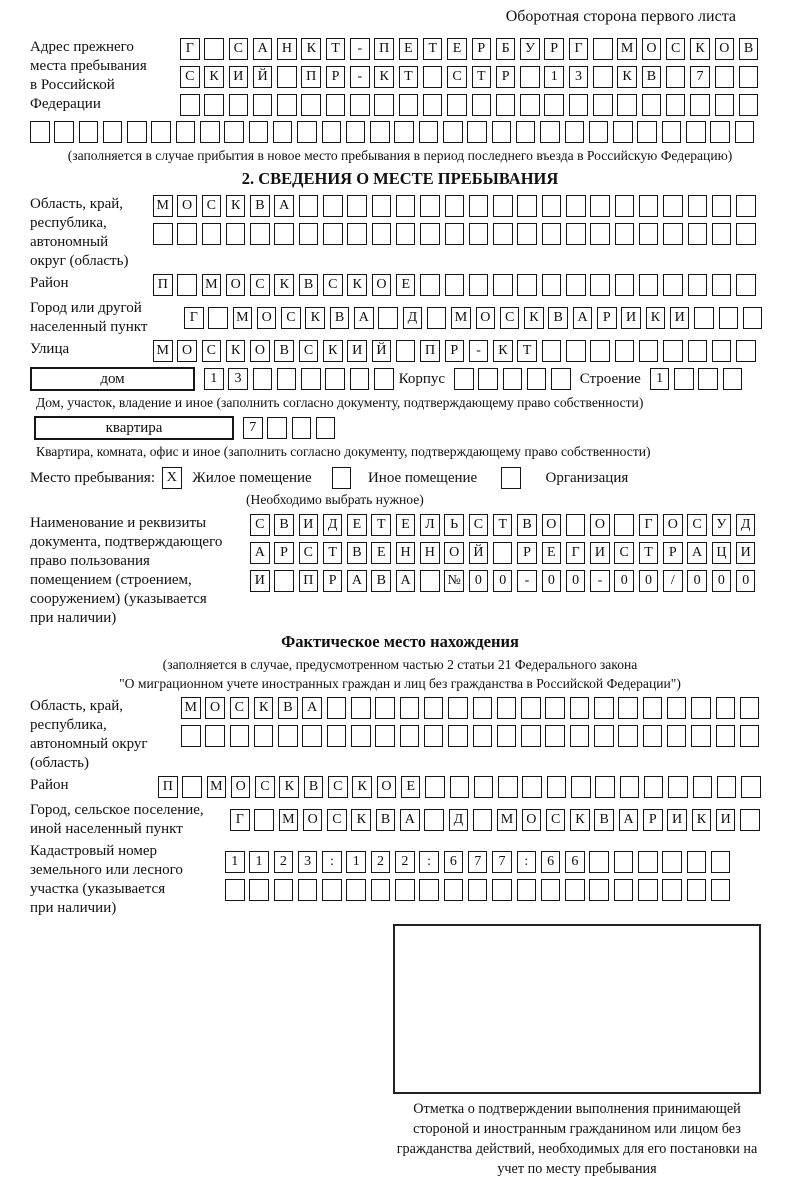 The width and height of the screenshot is (800, 1180). Describe the element at coordinates (430, 553) in the screenshot. I see `char-box: Н` at that location.